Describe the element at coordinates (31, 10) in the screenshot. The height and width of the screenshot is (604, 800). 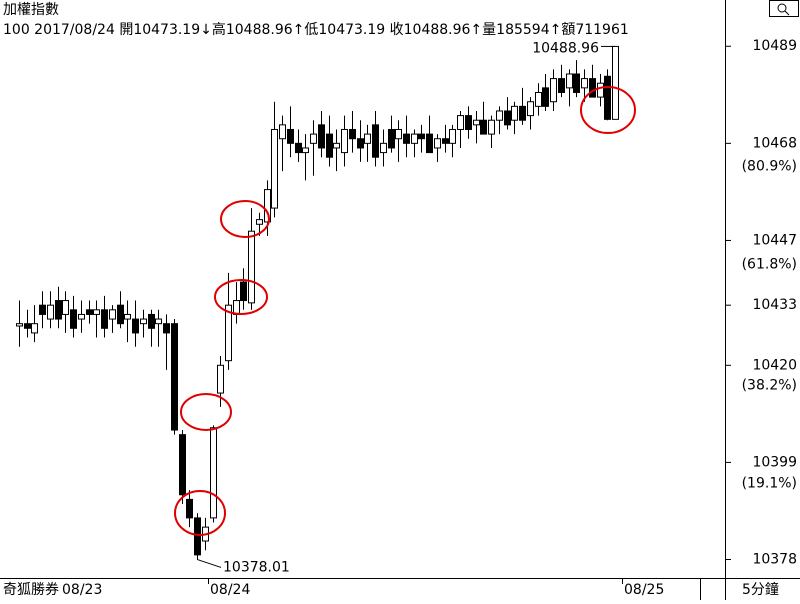
I see `chart-title: 加權指數` at that location.